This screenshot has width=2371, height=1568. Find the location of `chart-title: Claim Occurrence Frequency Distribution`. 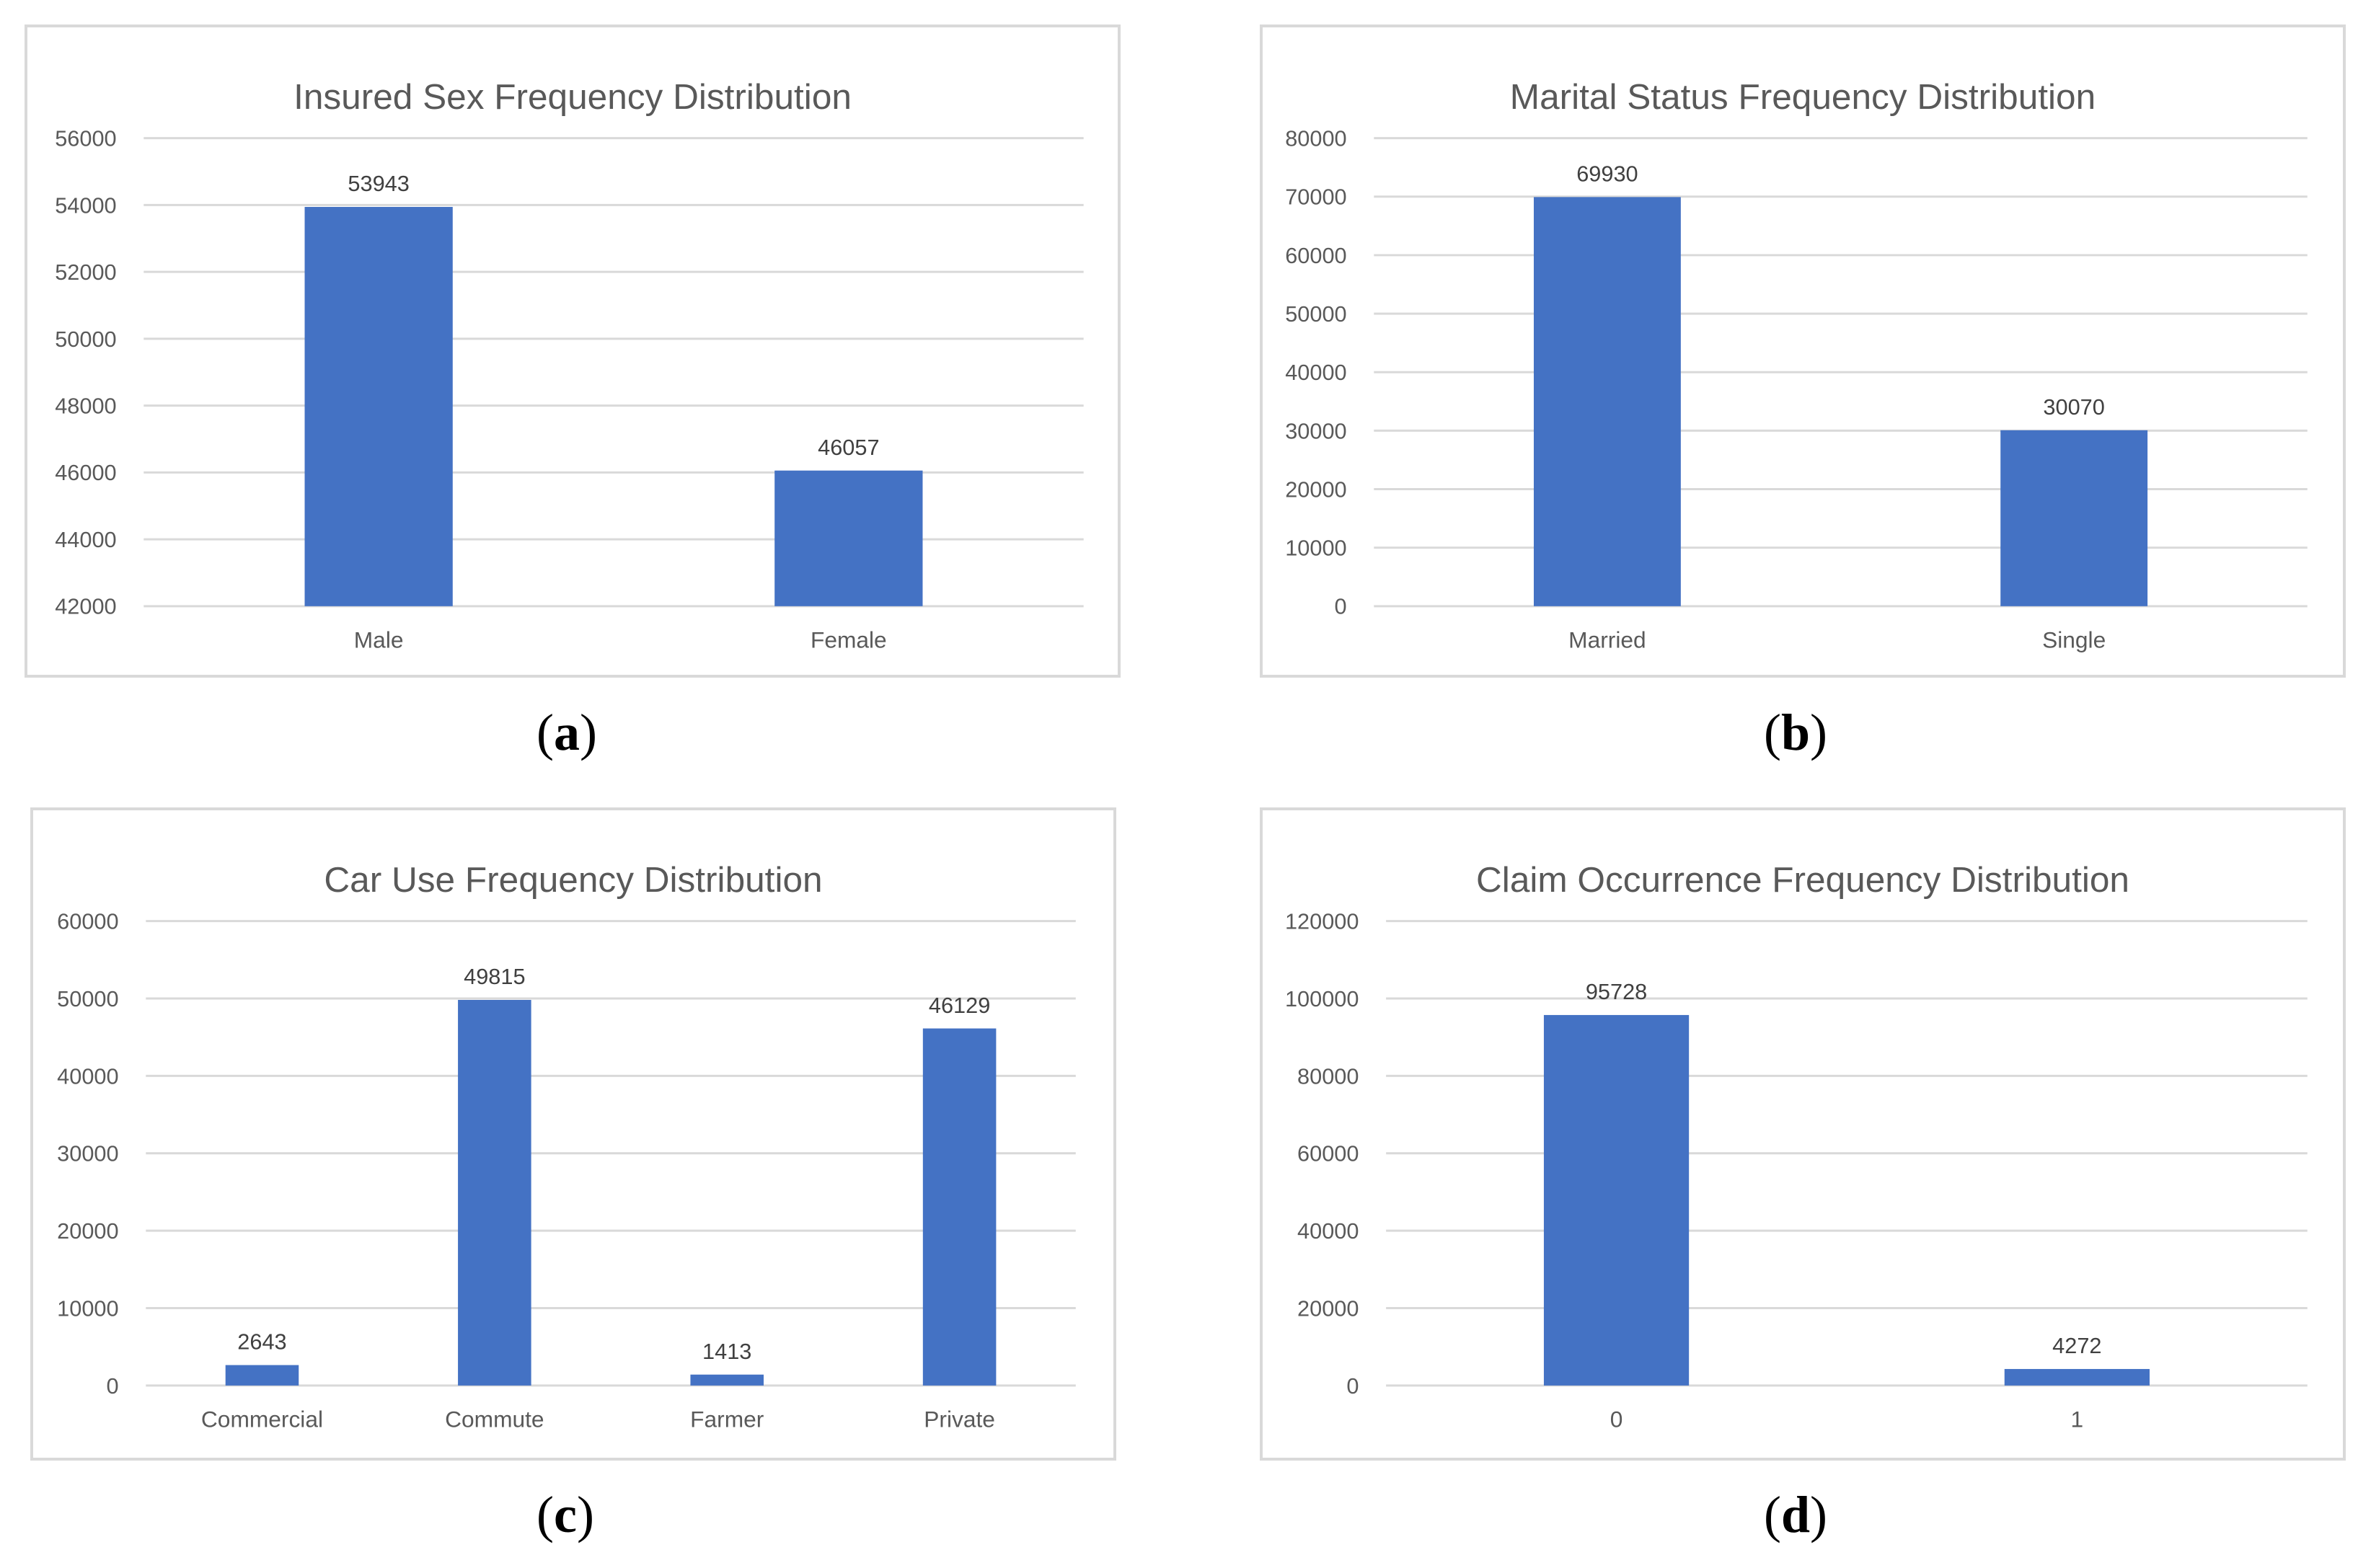

chart-title: Claim Occurrence Frequency Distribution is located at coordinates (1803, 879).